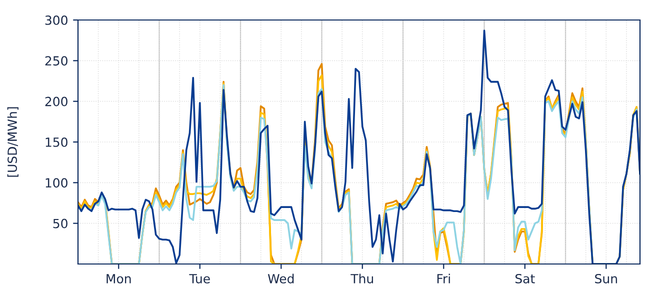 This screenshot has height=302, width=655. What do you see at coordinates (12, 142) in the screenshot?
I see `y-axis-title: [USD/MWh]` at bounding box center [12, 142].